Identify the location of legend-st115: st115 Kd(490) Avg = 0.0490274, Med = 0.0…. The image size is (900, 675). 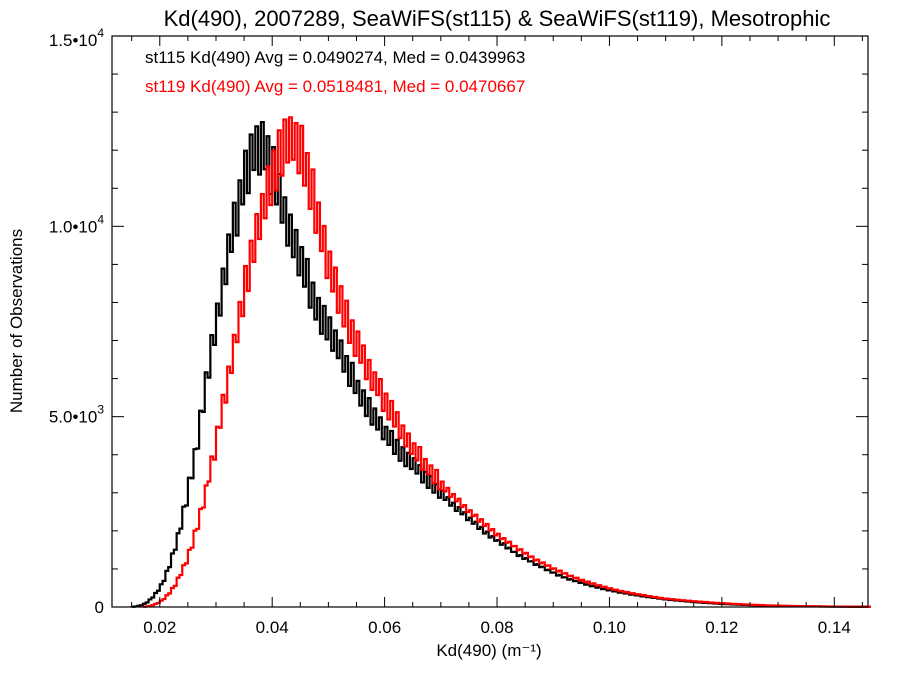
(335, 57).